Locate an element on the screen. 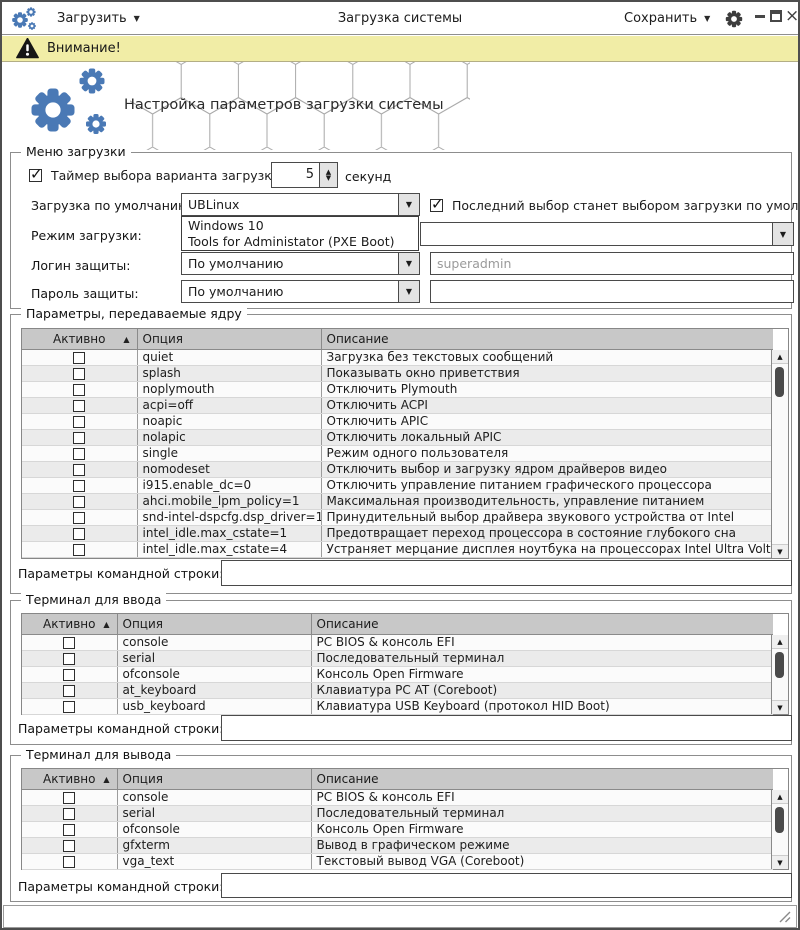  maximize-button is located at coordinates (776, 16).